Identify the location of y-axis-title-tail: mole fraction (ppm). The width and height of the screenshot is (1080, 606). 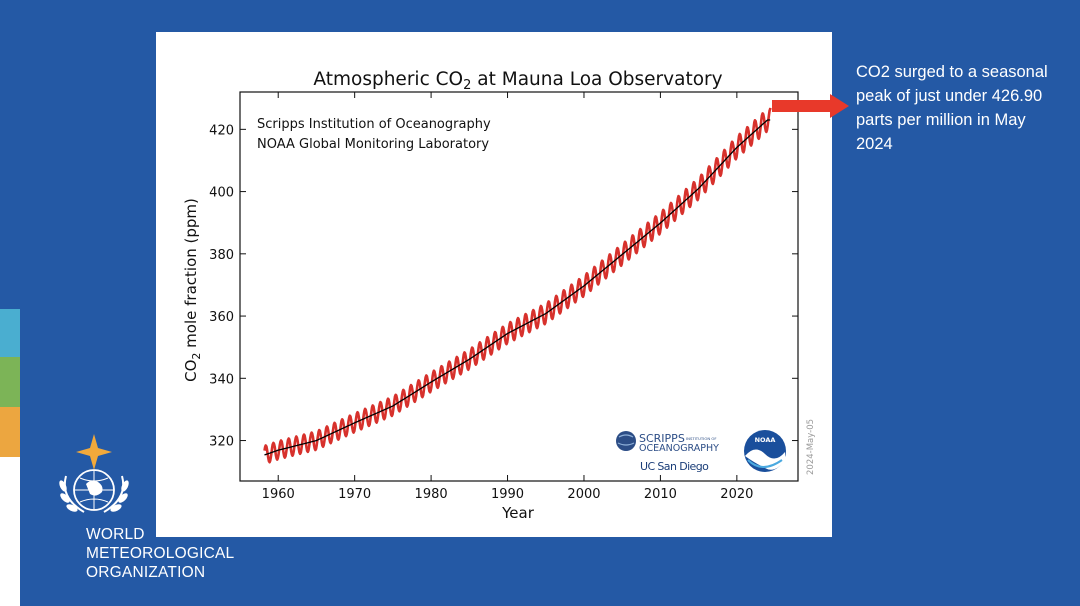
(191, 275).